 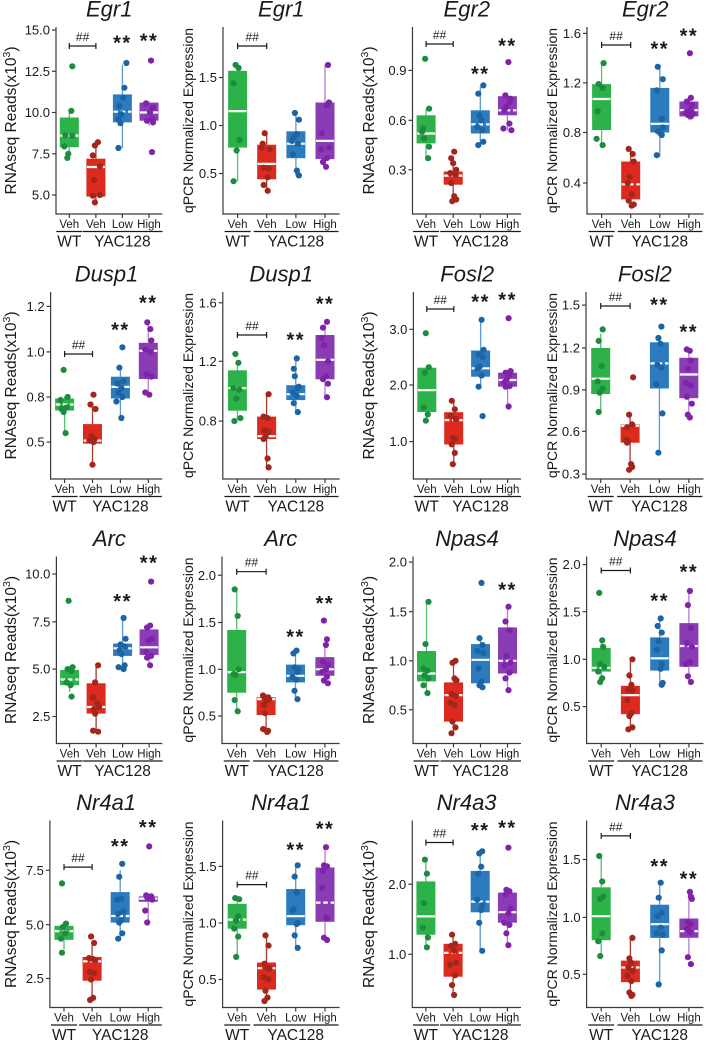 What do you see at coordinates (572, 183) in the screenshot?
I see `svg-text: 0.4` at bounding box center [572, 183].